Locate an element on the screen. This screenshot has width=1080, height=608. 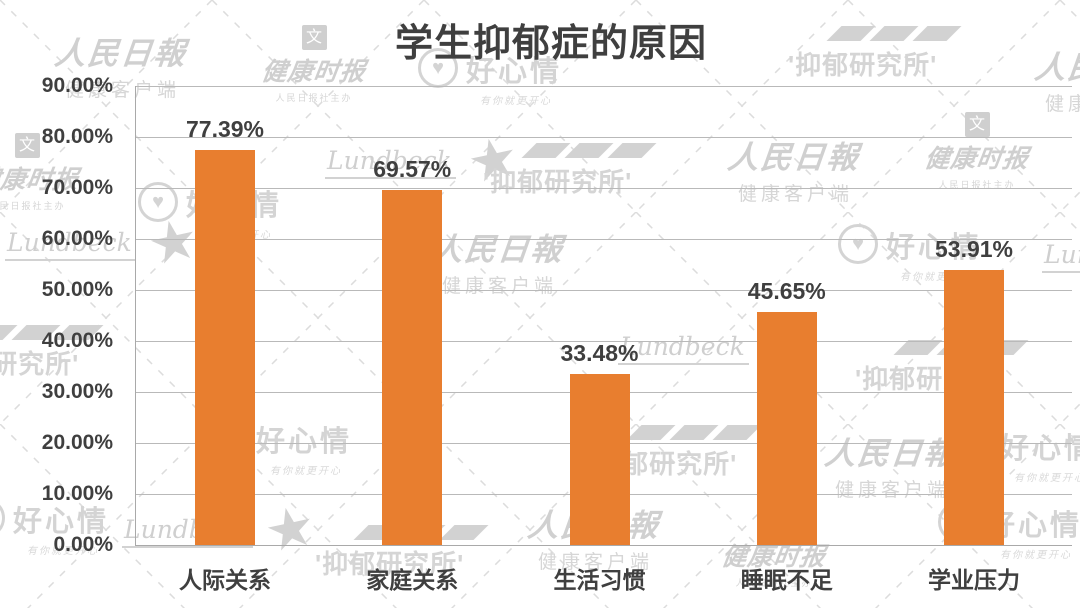
y-axis-tick-label: 30.00% is located at coordinates (77, 391).